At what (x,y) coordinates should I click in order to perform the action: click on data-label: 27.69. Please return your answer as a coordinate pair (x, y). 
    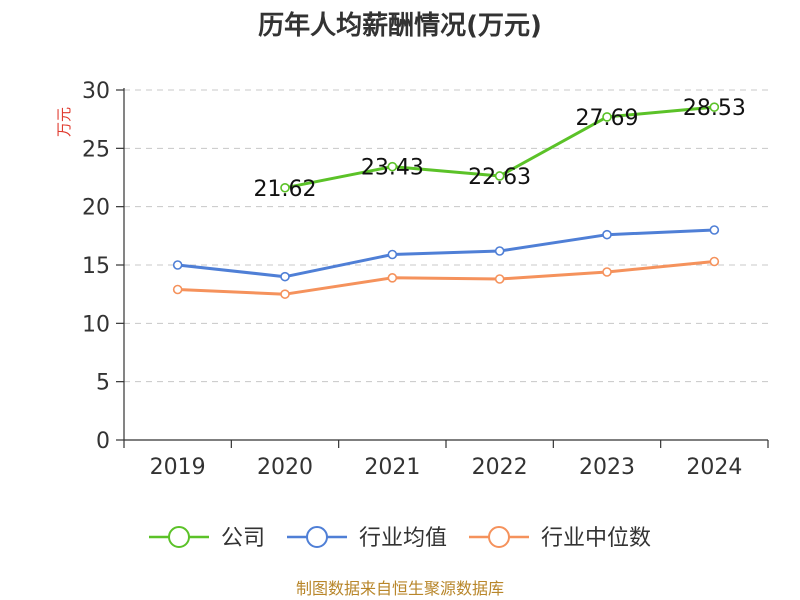
    Looking at the image, I should click on (607, 118).